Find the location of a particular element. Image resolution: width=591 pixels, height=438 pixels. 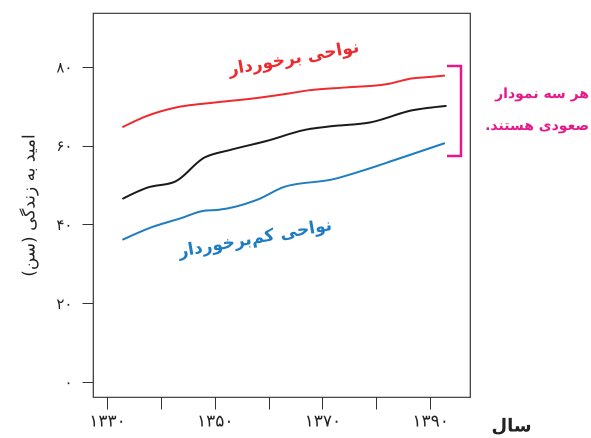

y-axis-title: امید به زندگی (سن) is located at coordinates (29, 205).